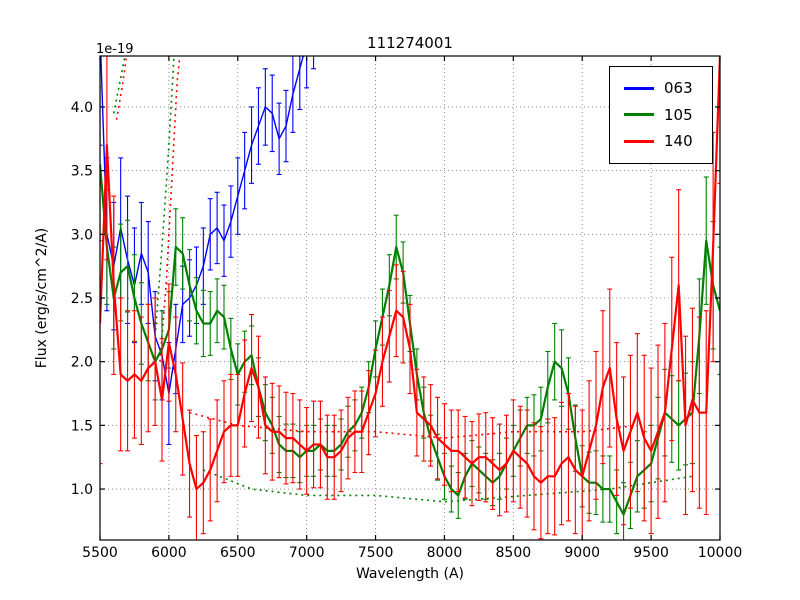 This screenshot has width=800, height=600. I want to click on legend-label: 140, so click(678, 141).